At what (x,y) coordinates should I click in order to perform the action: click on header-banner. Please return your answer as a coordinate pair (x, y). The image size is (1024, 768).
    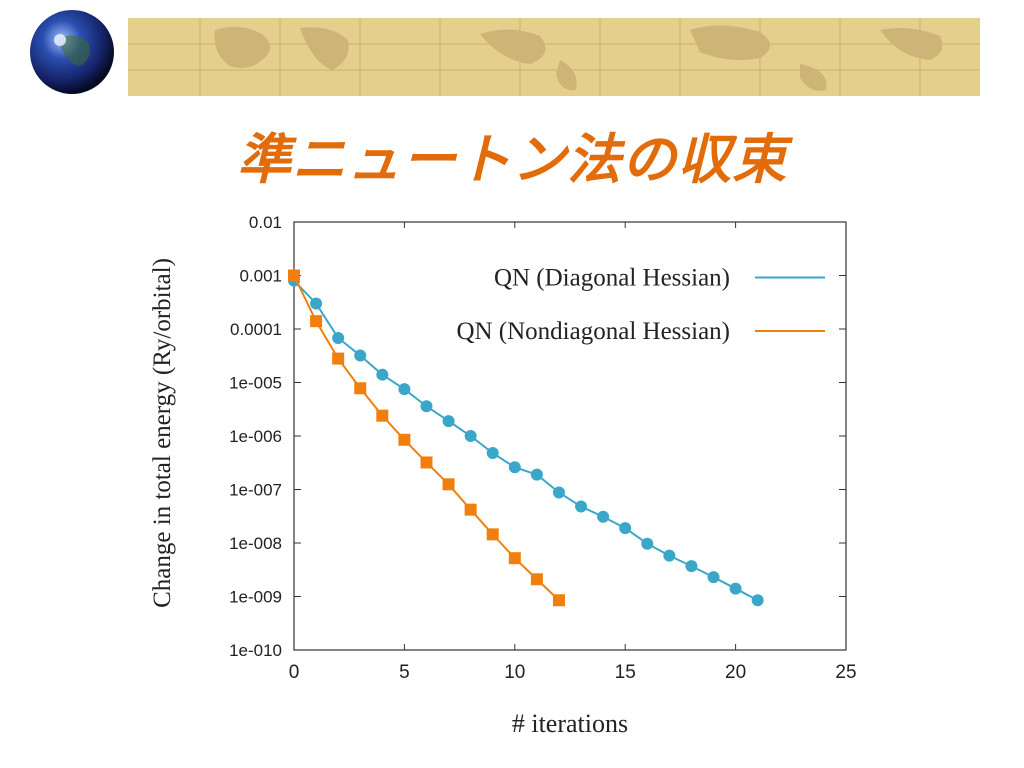
    Looking at the image, I should click on (505, 53).